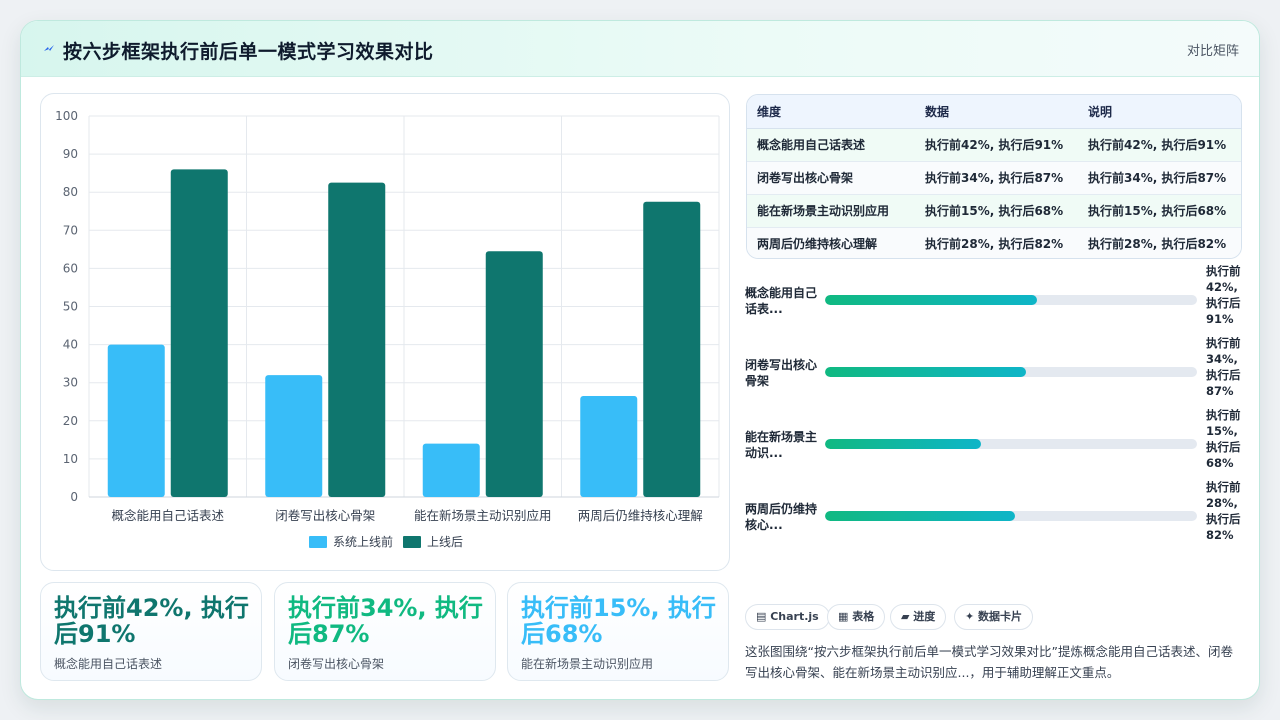 Image resolution: width=1280 pixels, height=720 pixels. Describe the element at coordinates (167, 515) in the screenshot. I see `x-tick-label: 概念能用自己话表述` at that location.